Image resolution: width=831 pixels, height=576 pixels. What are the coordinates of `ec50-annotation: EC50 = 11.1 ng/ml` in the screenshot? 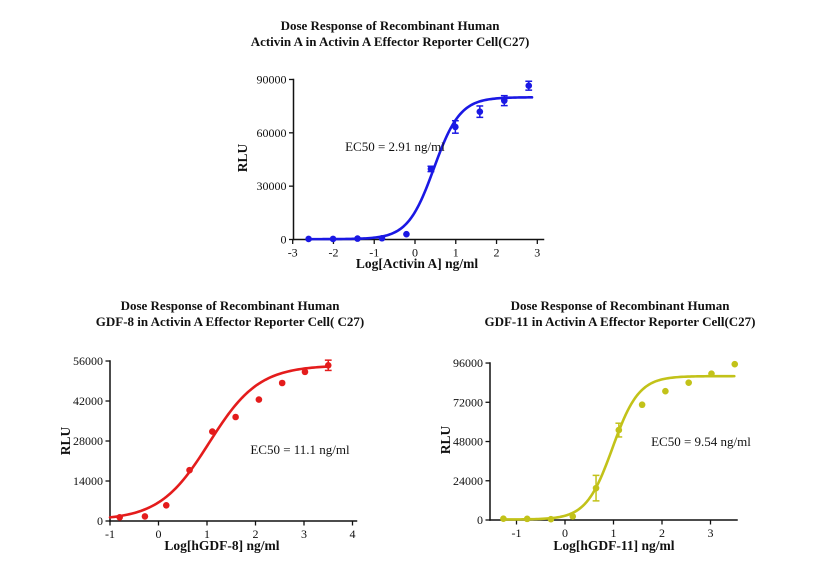 It's located at (300, 449).